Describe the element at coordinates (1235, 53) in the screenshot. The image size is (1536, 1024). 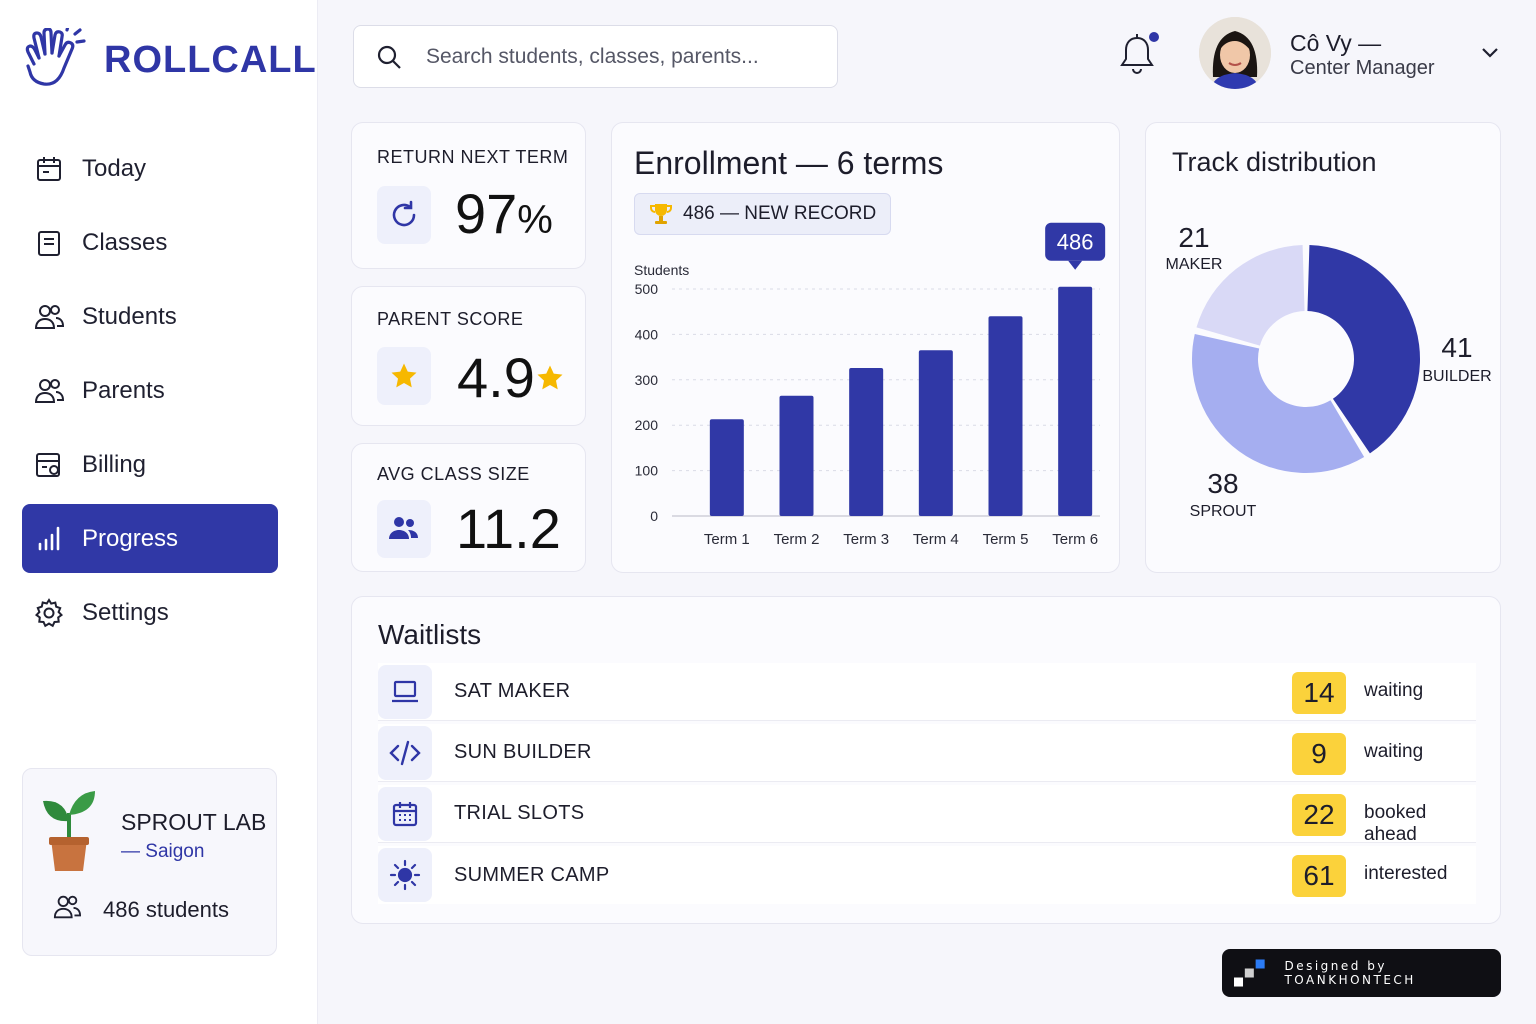
I see `avatar` at that location.